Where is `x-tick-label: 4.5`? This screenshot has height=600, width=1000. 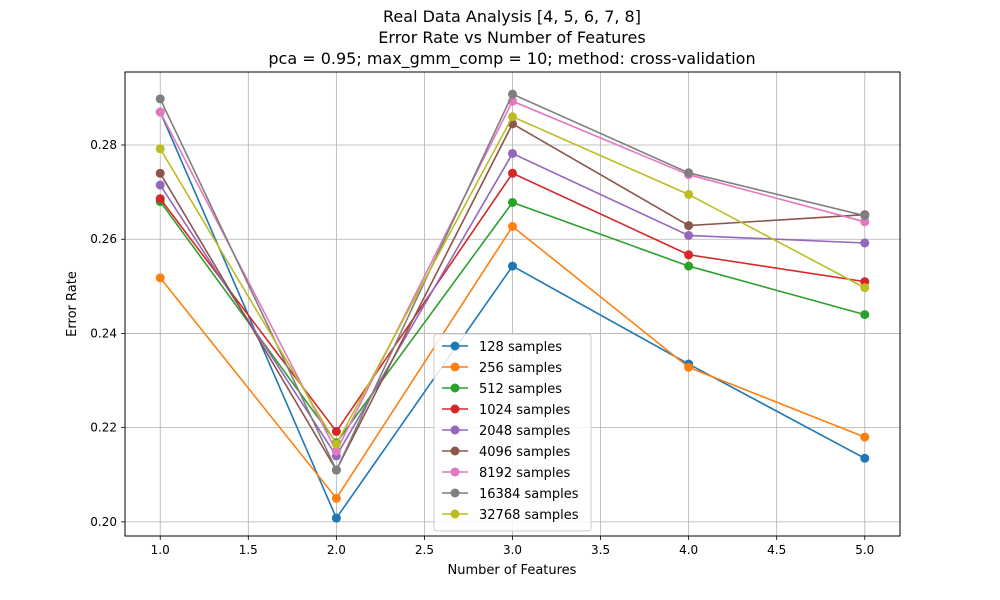 x-tick-label: 4.5 is located at coordinates (776, 550).